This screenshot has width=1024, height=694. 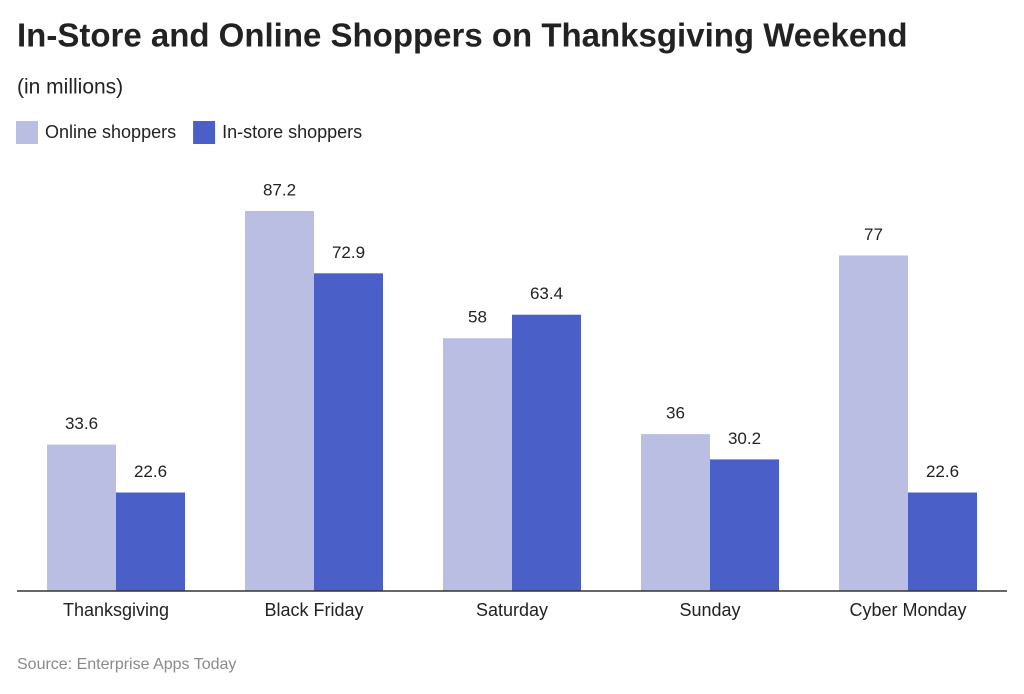 I want to click on chart-subtitle: (in millions), so click(x=70, y=87).